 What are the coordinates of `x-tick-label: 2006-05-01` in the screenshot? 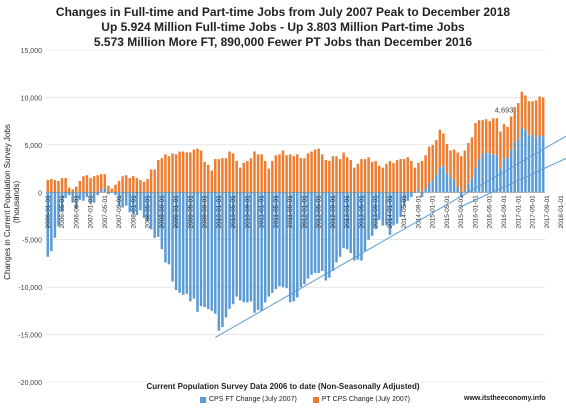 It's located at (62, 212).